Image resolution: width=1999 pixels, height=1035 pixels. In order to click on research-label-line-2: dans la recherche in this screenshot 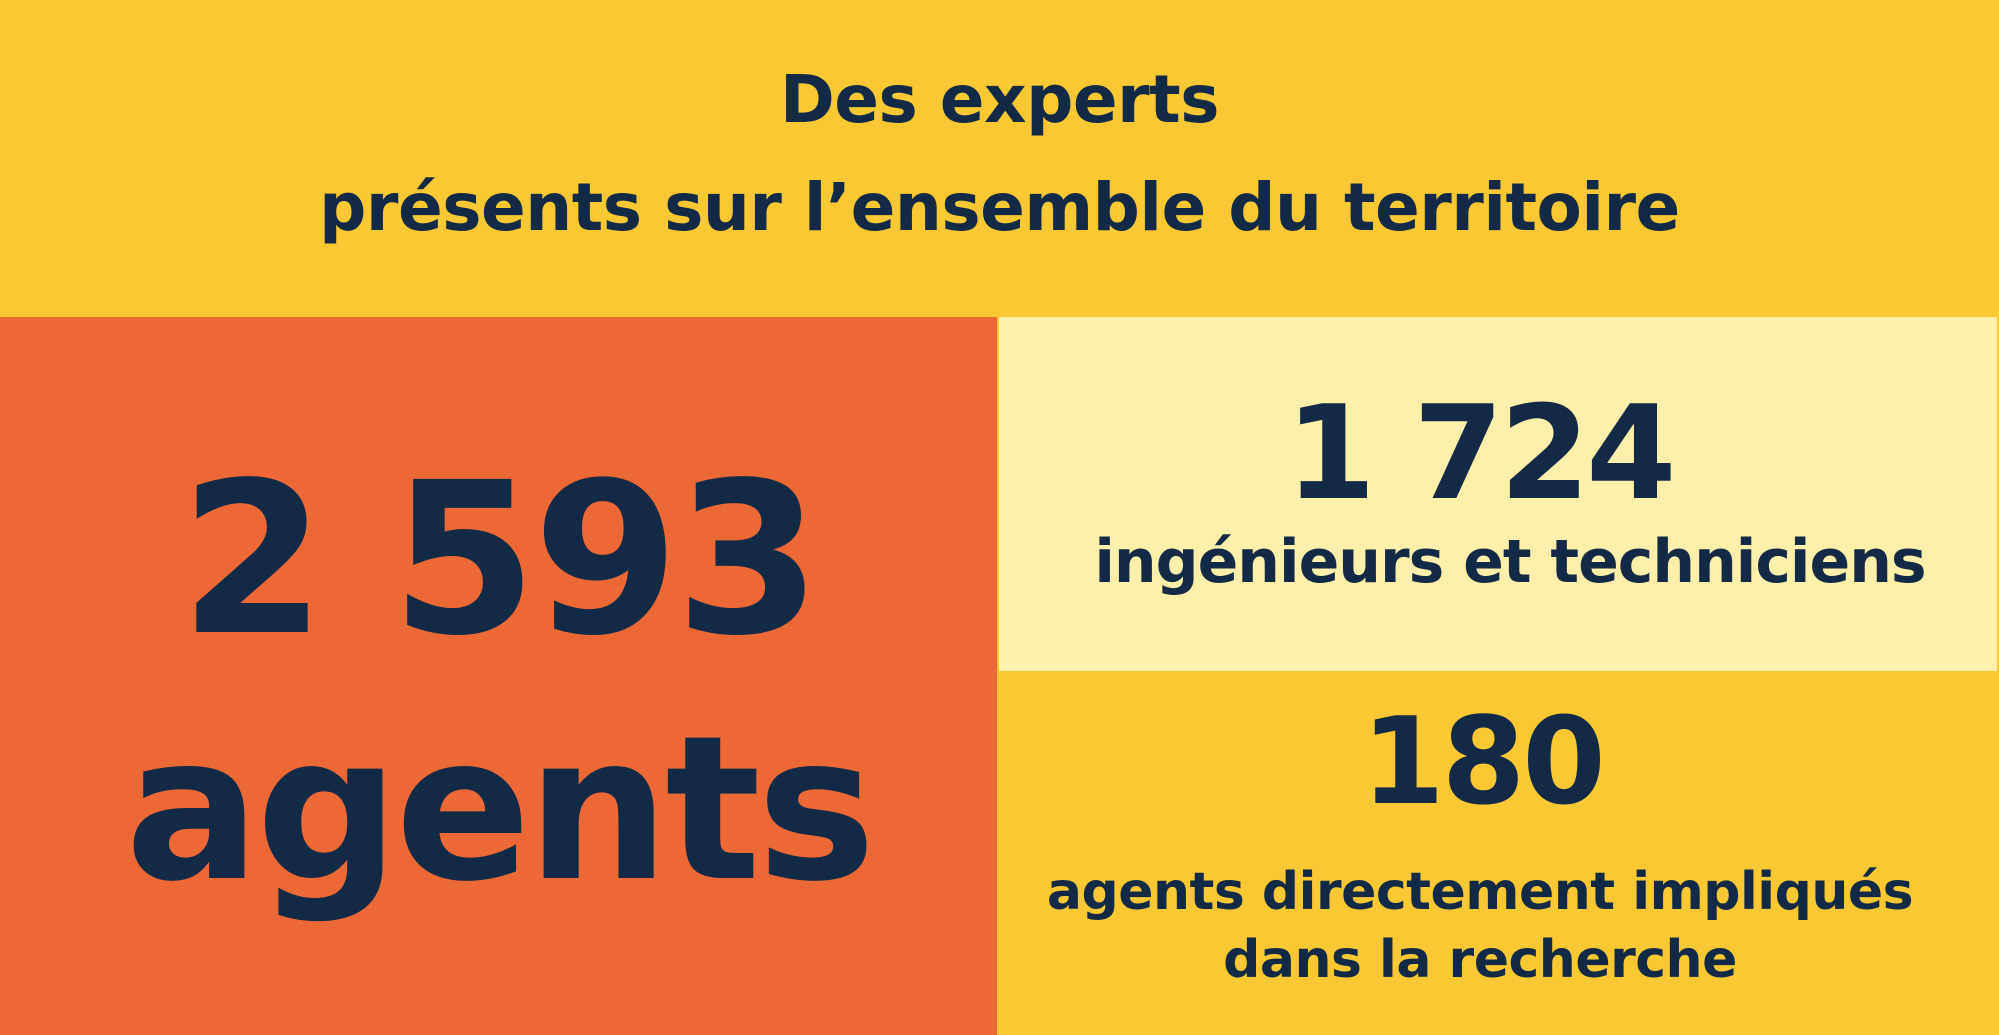, I will do `click(1480, 960)`.